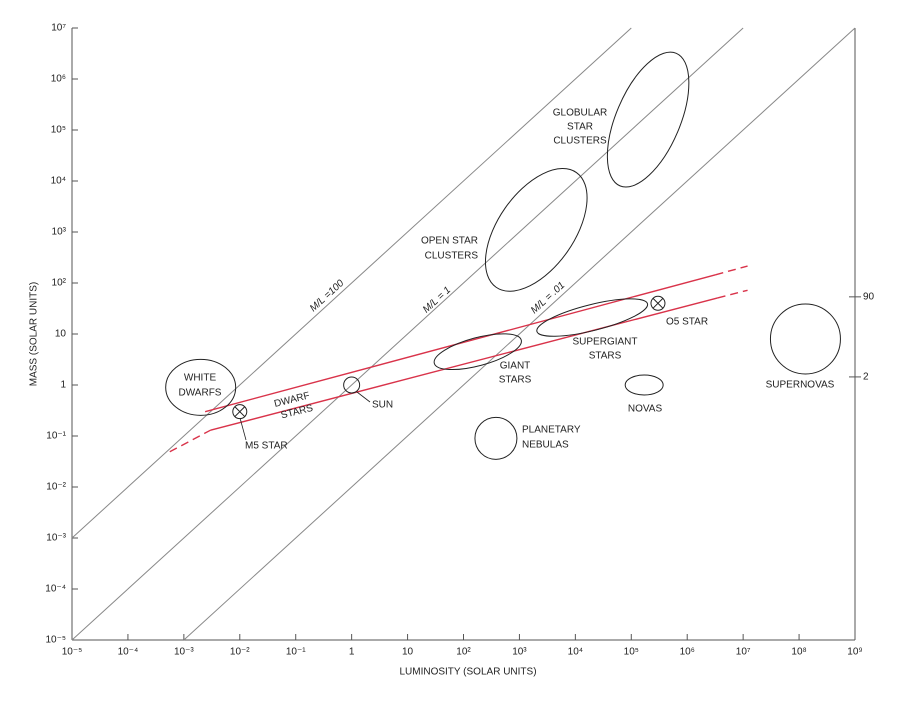 Image resolution: width=900 pixels, height=701 pixels. What do you see at coordinates (798, 652) in the screenshot?
I see `x-tick-label: 10⁸` at bounding box center [798, 652].